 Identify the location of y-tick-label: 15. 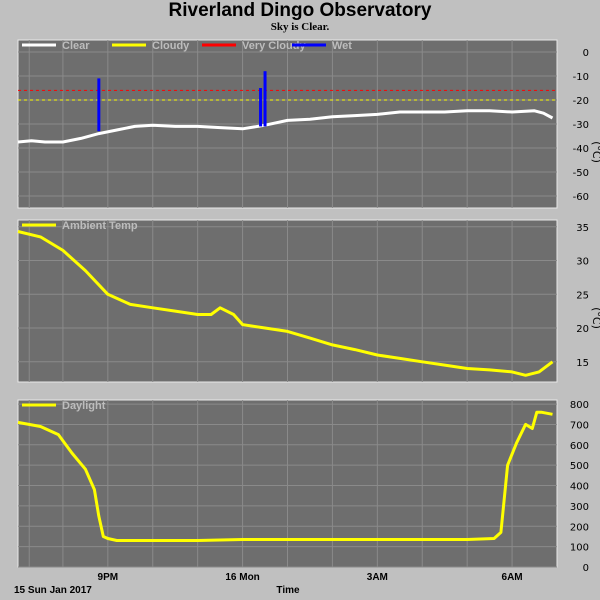
(582, 363).